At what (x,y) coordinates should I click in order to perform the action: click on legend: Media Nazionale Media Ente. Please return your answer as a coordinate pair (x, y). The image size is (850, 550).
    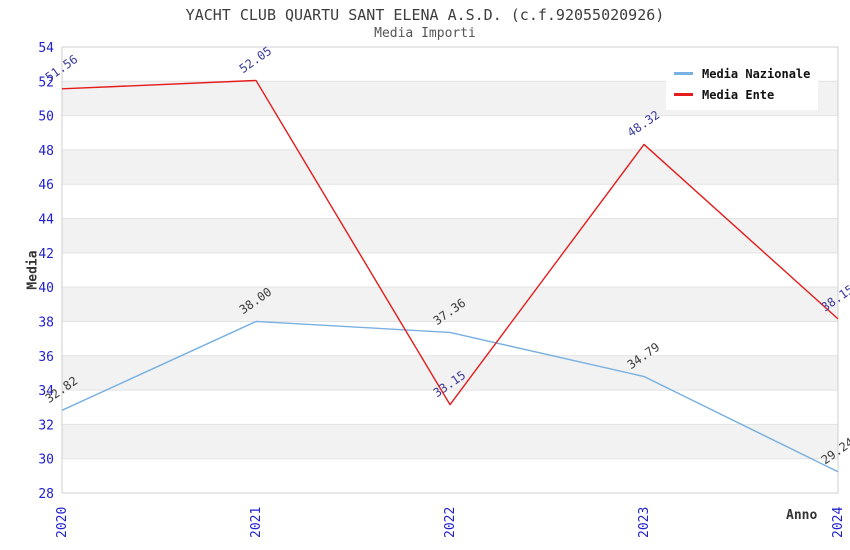
    Looking at the image, I should click on (742, 84).